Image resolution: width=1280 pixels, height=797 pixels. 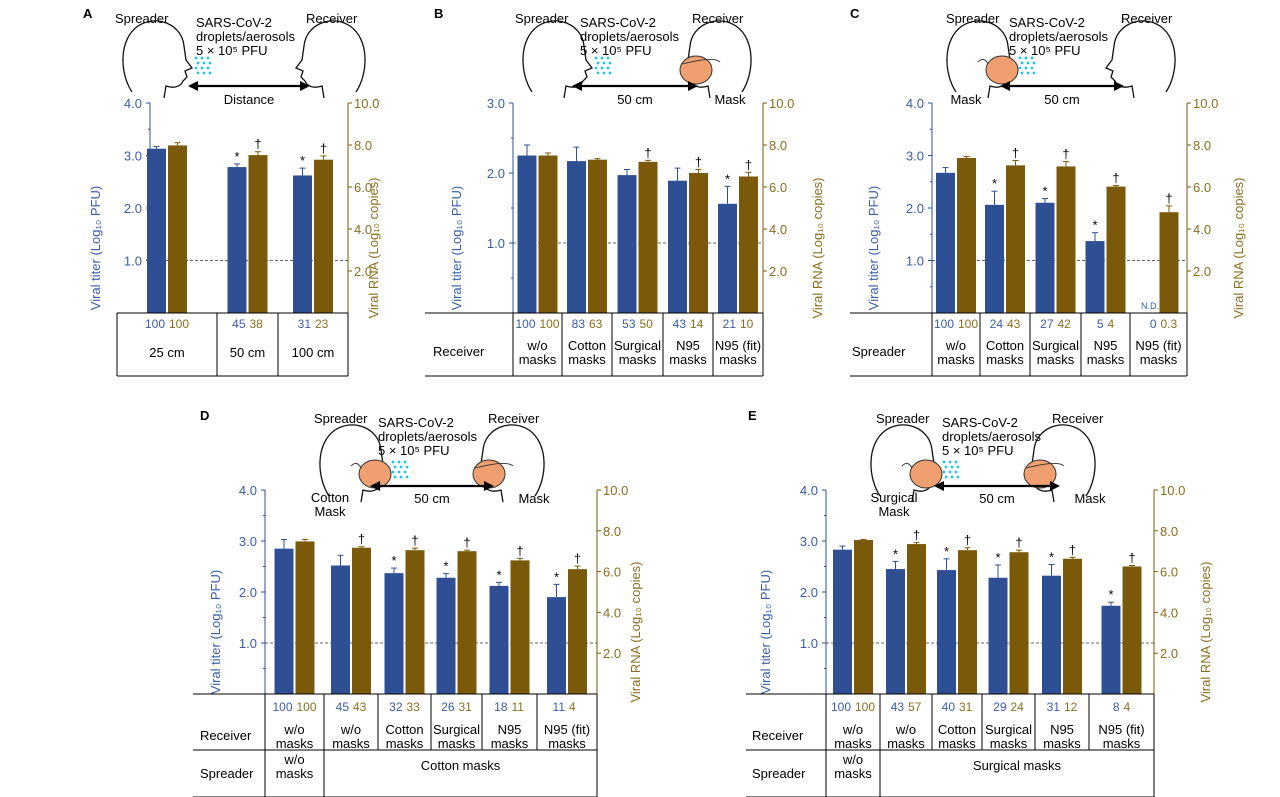 What do you see at coordinates (248, 490) in the screenshot?
I see `left-tick-label: 4.0` at bounding box center [248, 490].